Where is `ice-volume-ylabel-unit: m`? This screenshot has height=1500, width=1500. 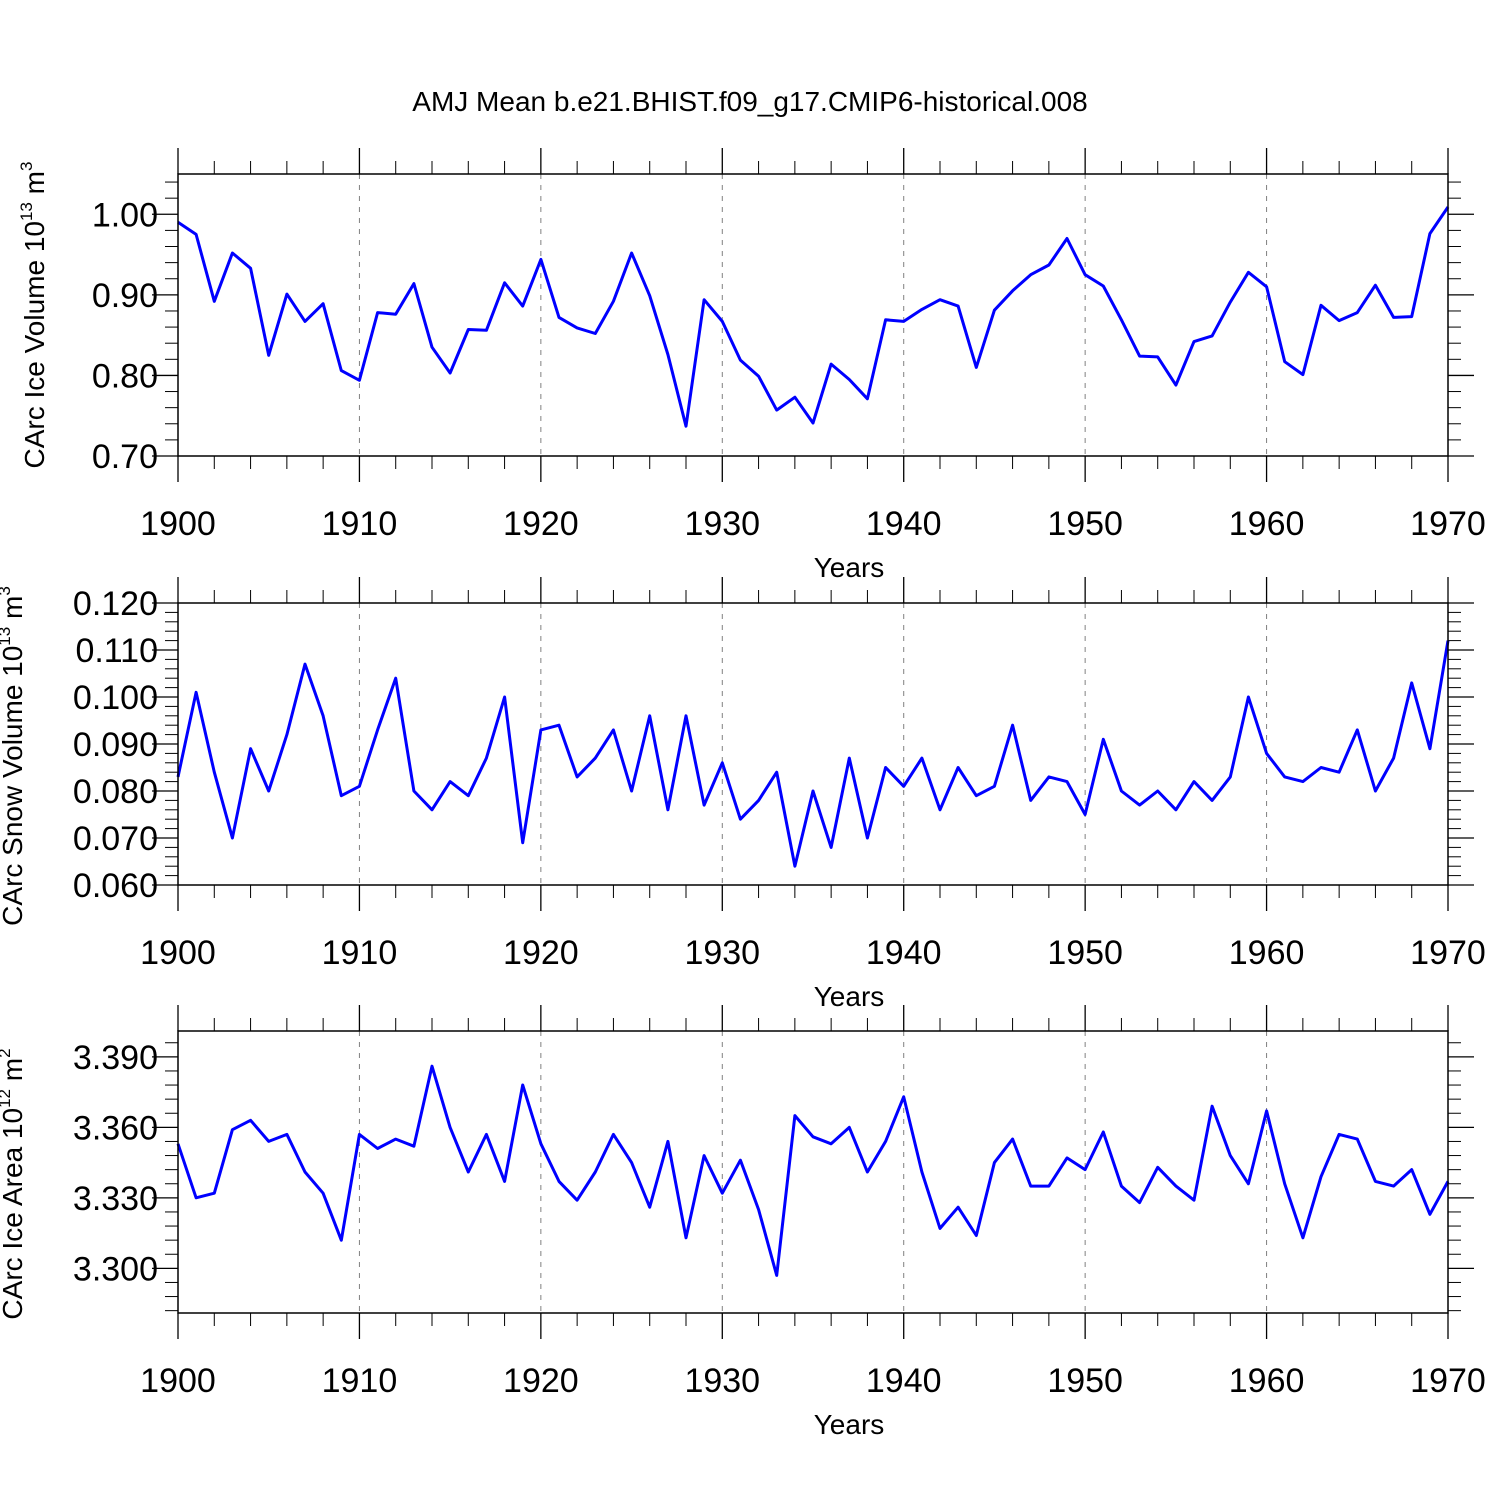 ice-volume-ylabel-unit: m is located at coordinates (34, 186).